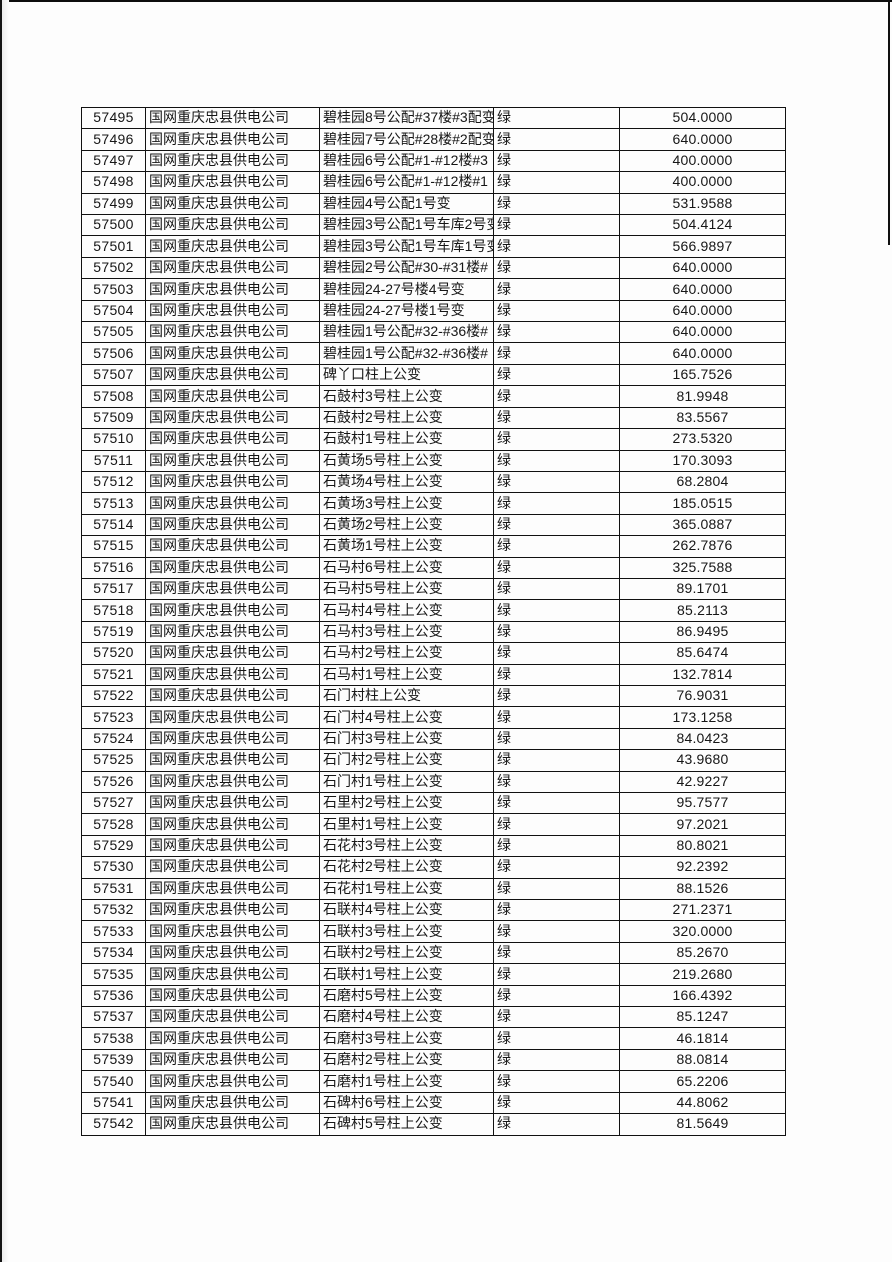  What do you see at coordinates (406, 182) in the screenshot?
I see `cell-equipment-name: 碧桂园6号公配#1-#12楼#1` at bounding box center [406, 182].